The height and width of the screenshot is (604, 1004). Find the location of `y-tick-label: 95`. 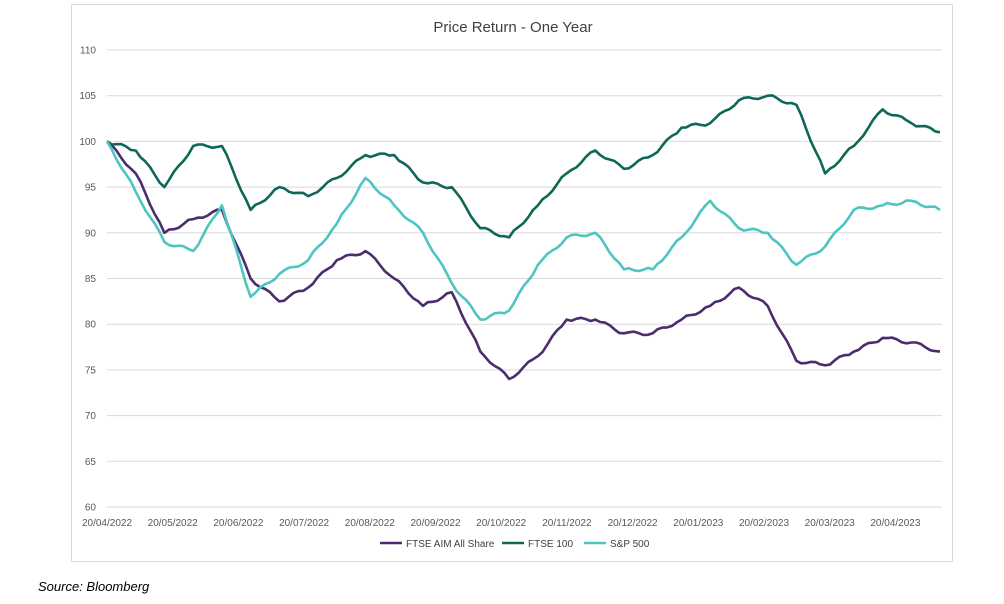

y-tick-label: 95 is located at coordinates (91, 188).